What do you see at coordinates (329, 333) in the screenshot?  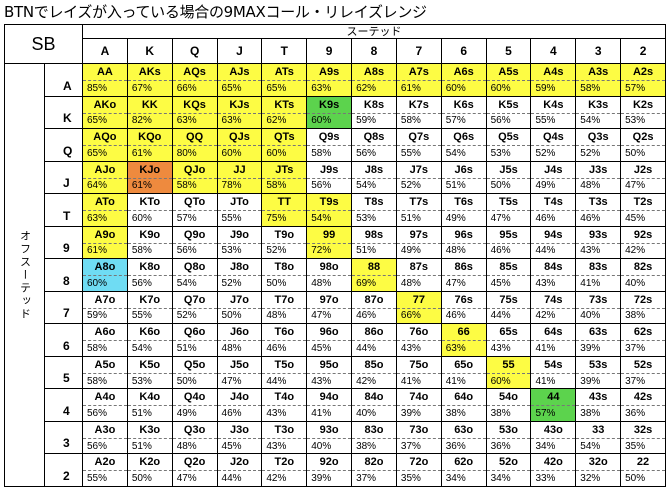 I see `hand-label: 96o` at bounding box center [329, 333].